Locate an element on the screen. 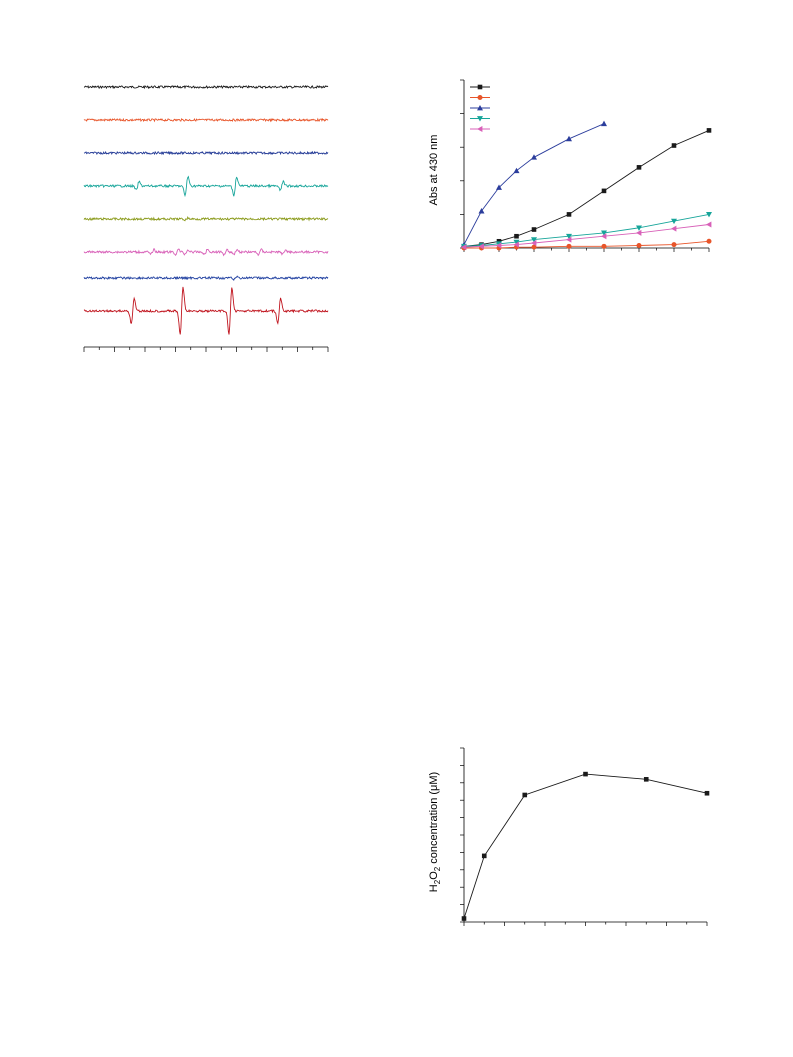 The height and width of the screenshot is (1057, 793). absorbance-chart: Abs at 430 nm is located at coordinates (570, 165).